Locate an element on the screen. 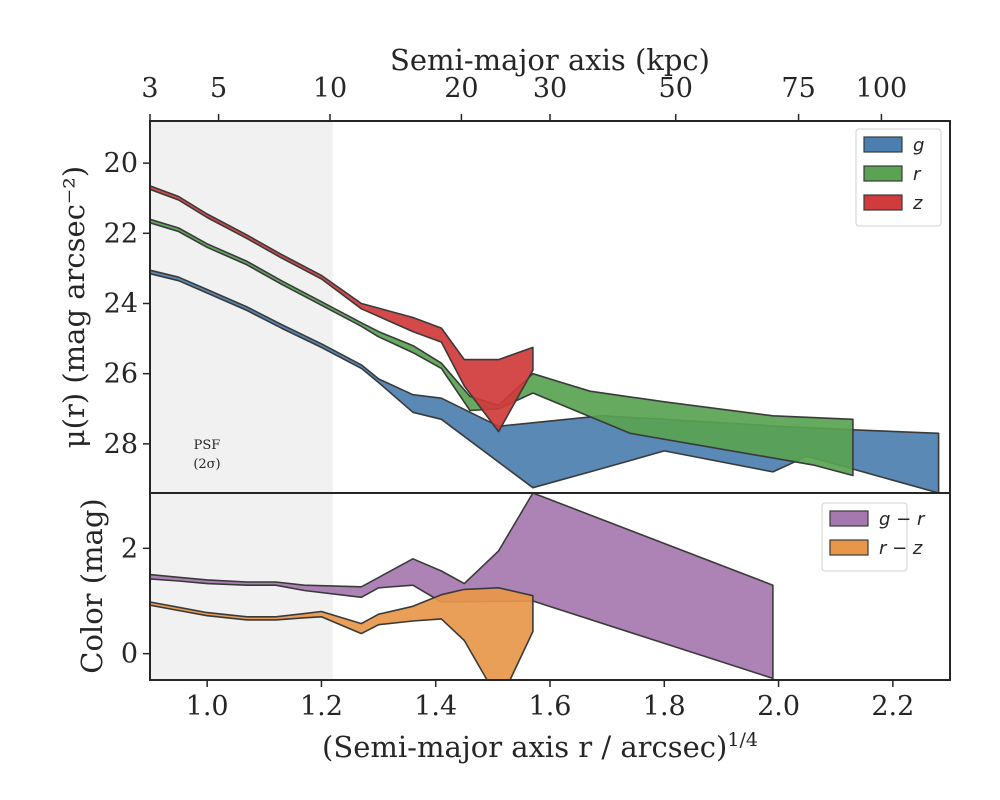  x-tick-label: 2.2 is located at coordinates (892, 706).